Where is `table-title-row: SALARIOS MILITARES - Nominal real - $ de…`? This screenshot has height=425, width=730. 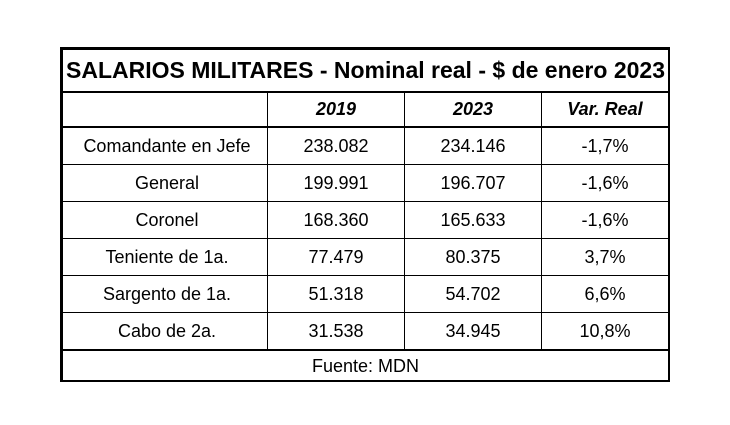
table-title-row: SALARIOS MILITARES - Nominal real - $ de… is located at coordinates (365, 71).